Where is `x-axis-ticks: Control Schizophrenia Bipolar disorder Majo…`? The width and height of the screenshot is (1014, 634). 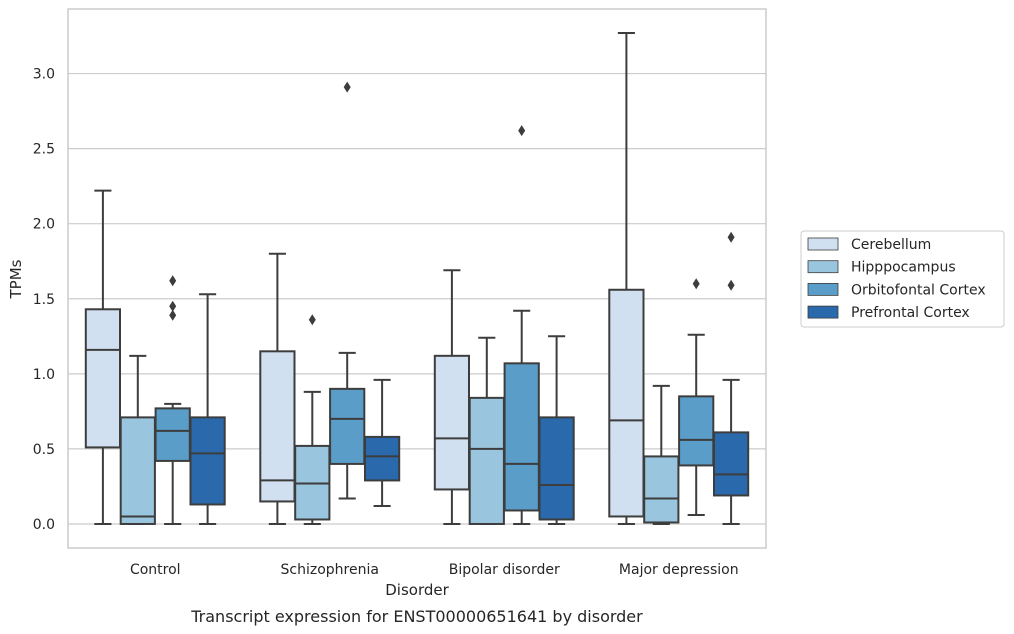
x-axis-ticks: Control Schizophrenia Bipolar disorder Majo… is located at coordinates (434, 570).